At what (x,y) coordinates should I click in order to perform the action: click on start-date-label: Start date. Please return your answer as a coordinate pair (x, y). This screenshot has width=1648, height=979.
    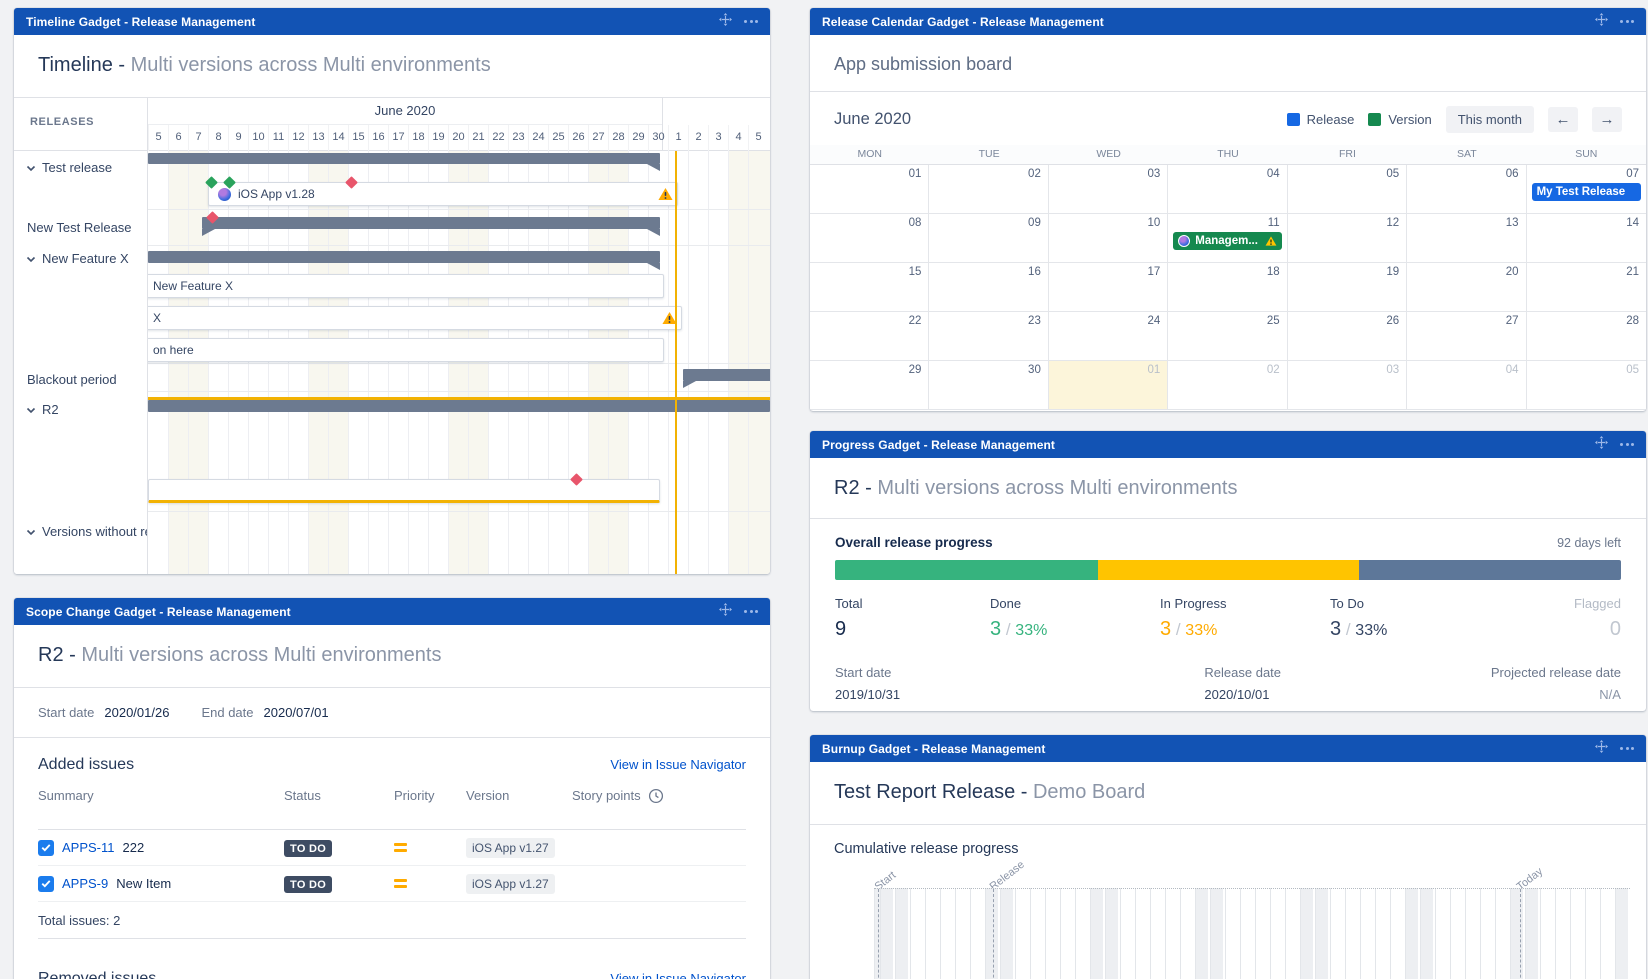
    Looking at the image, I should click on (66, 712).